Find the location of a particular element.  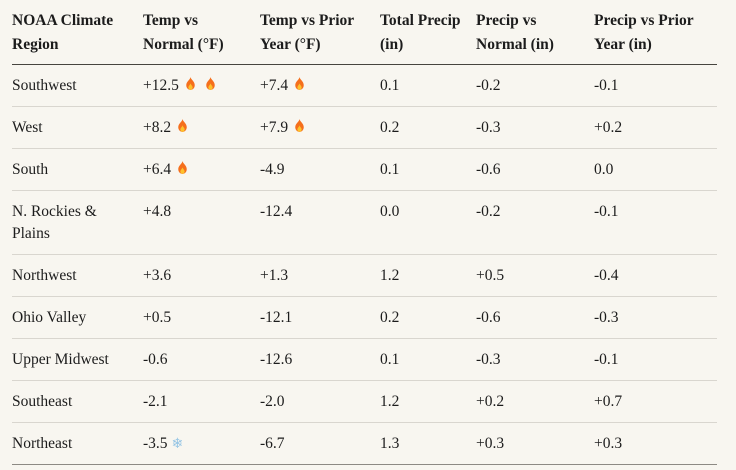

cell-value: +6.4 is located at coordinates (157, 169).